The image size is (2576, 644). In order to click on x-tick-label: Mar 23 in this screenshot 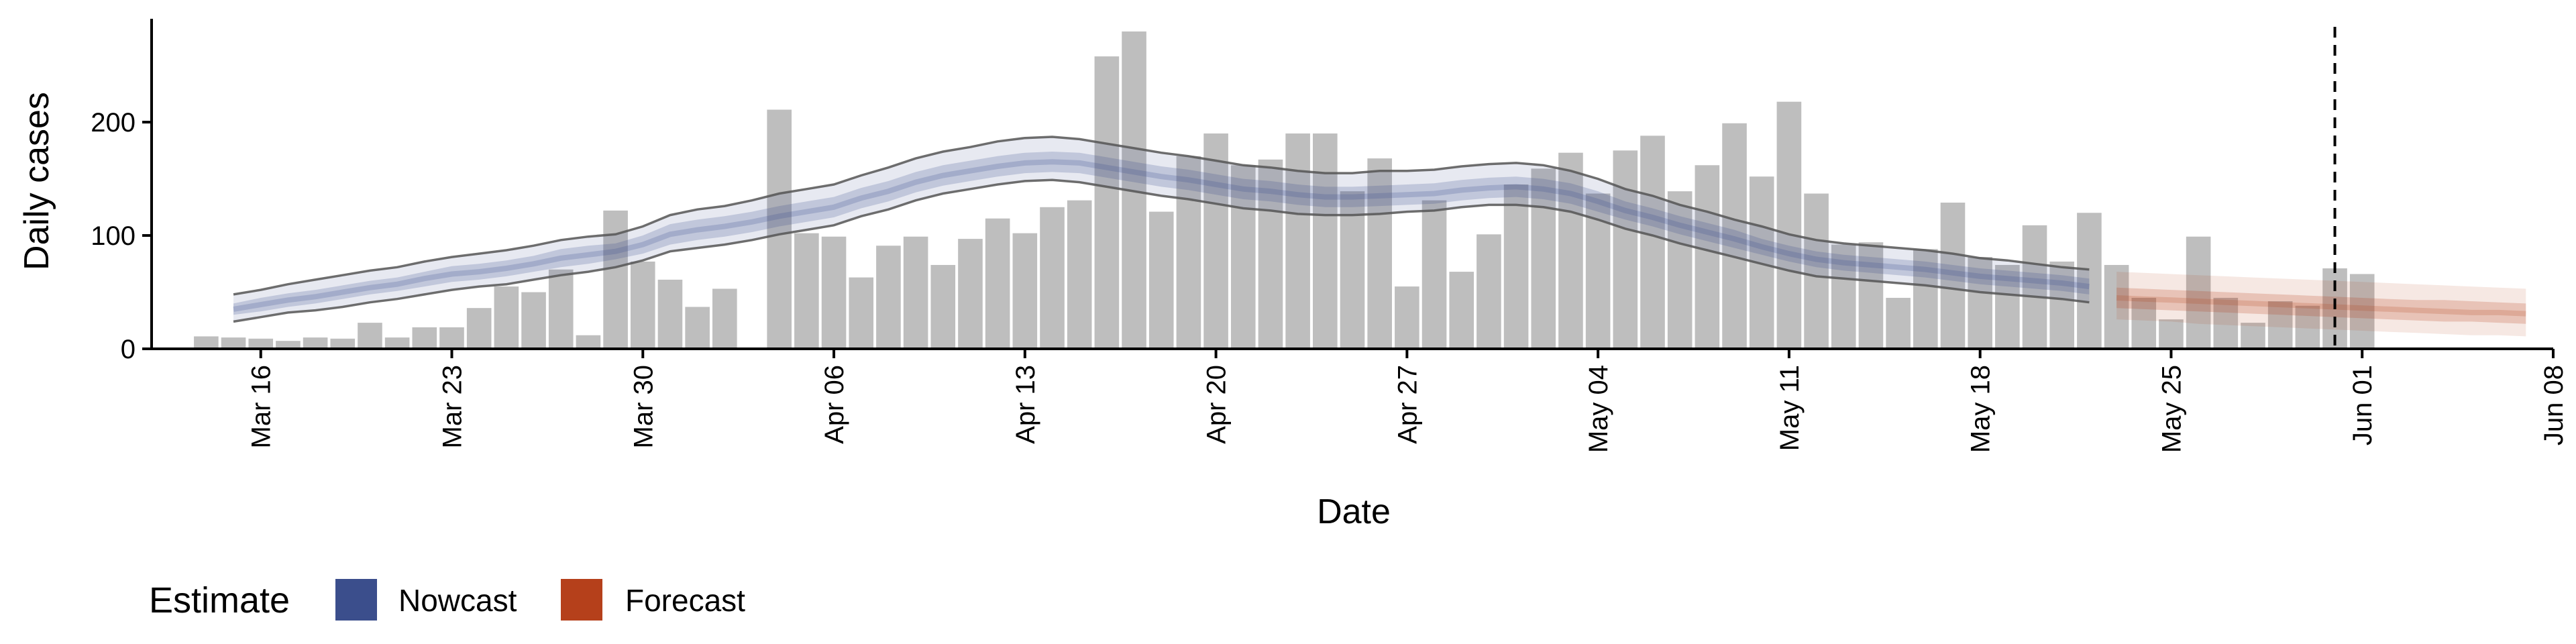, I will do `click(453, 407)`.